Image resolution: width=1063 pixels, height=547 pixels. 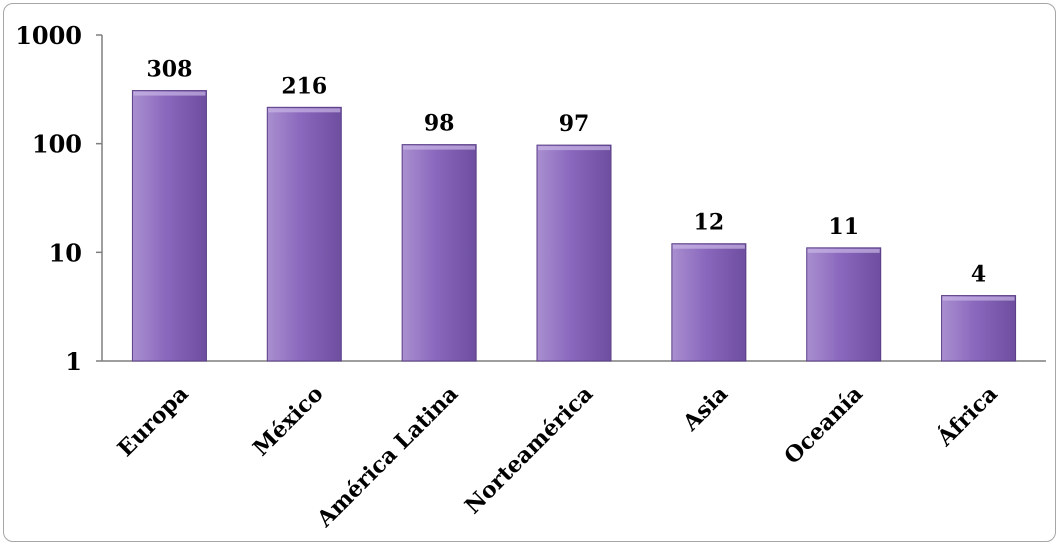 I want to click on data-label: 98, so click(x=439, y=124).